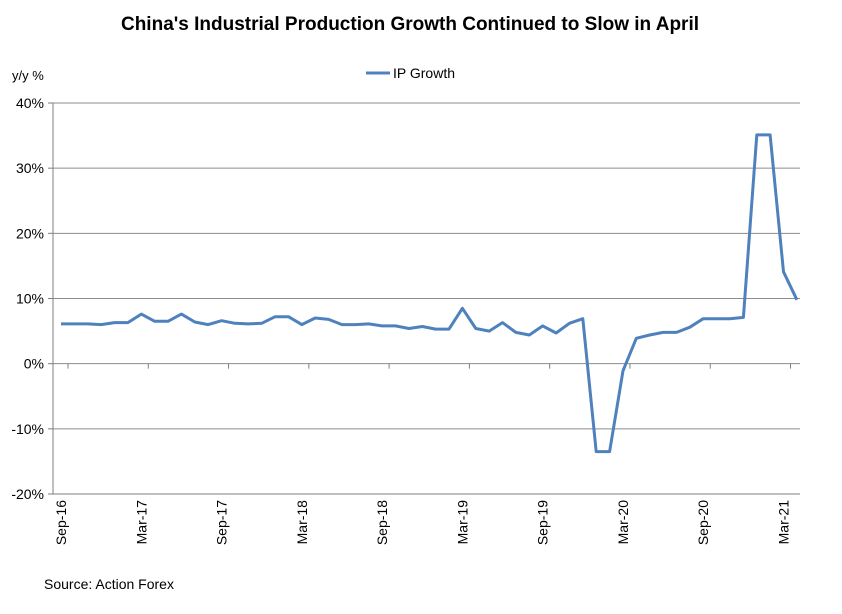 Image resolution: width=842 pixels, height=614 pixels. What do you see at coordinates (109, 584) in the screenshot?
I see `source-note: Source: Action Forex` at bounding box center [109, 584].